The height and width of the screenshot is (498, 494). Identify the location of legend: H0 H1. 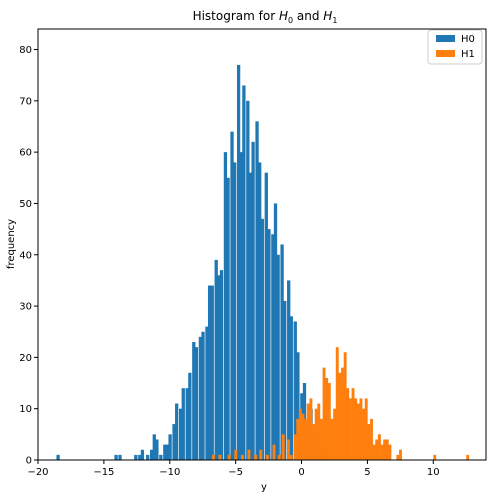
(455, 47).